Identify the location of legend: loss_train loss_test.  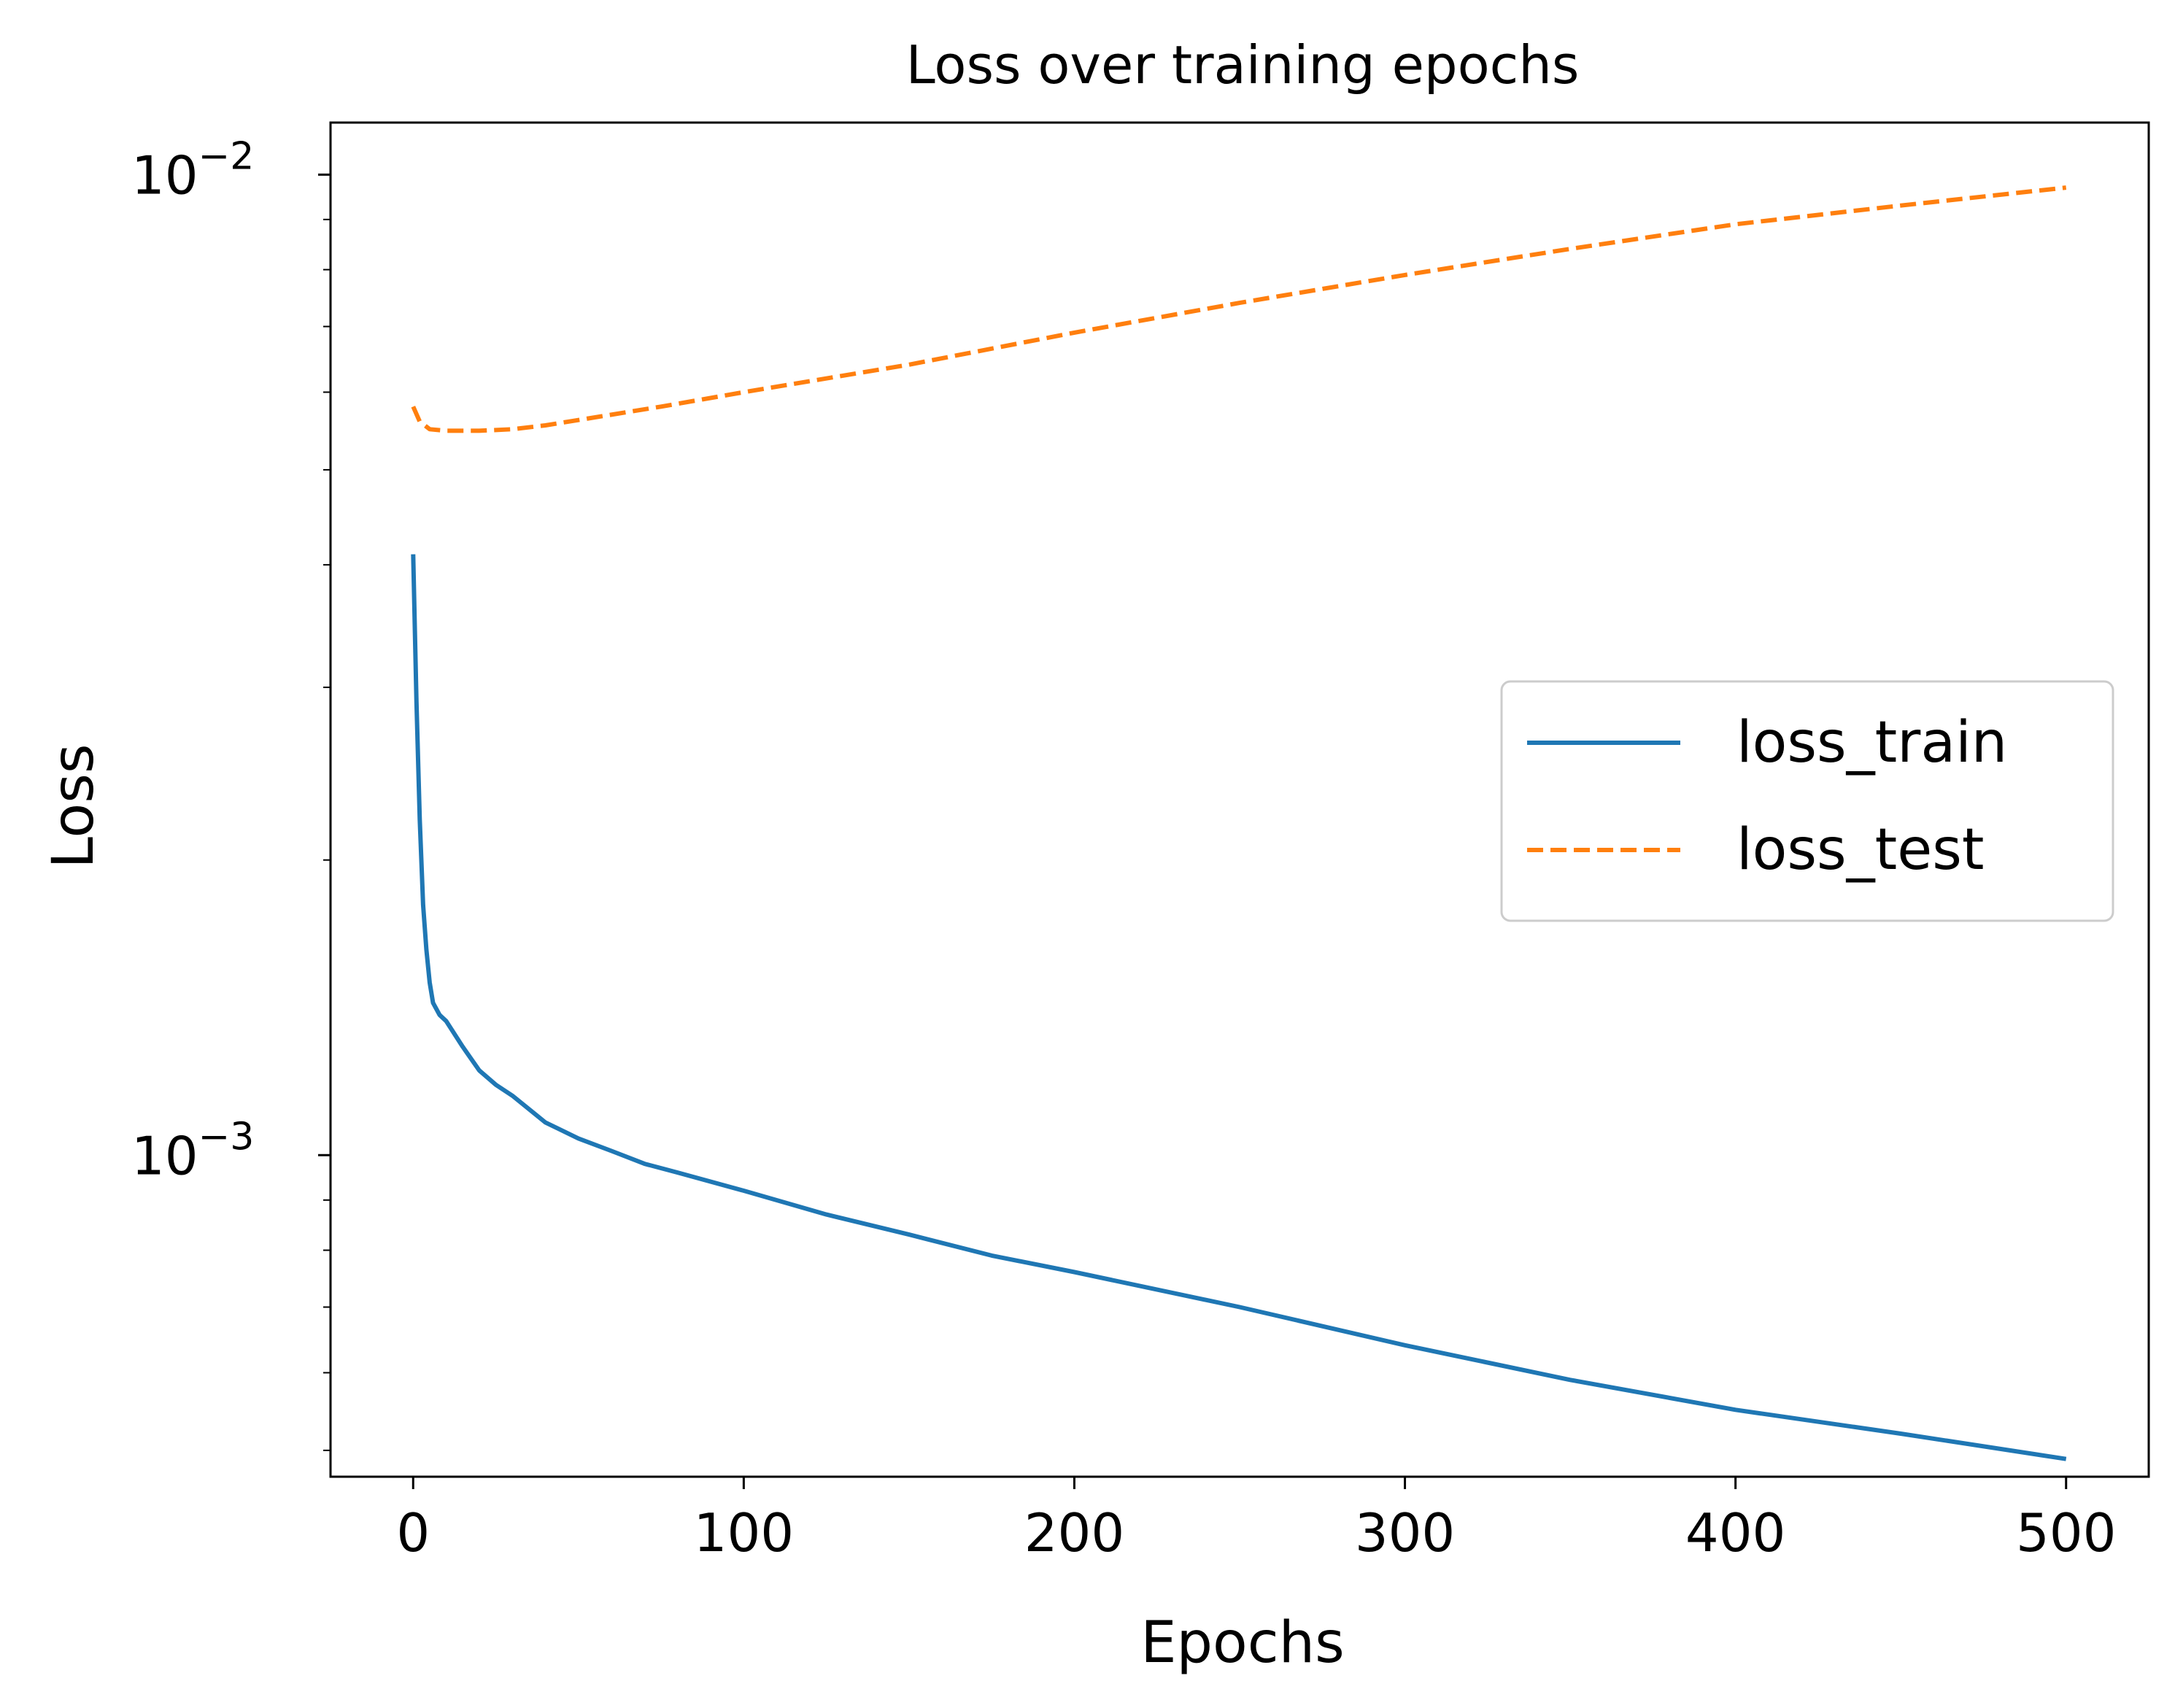
(1807, 801).